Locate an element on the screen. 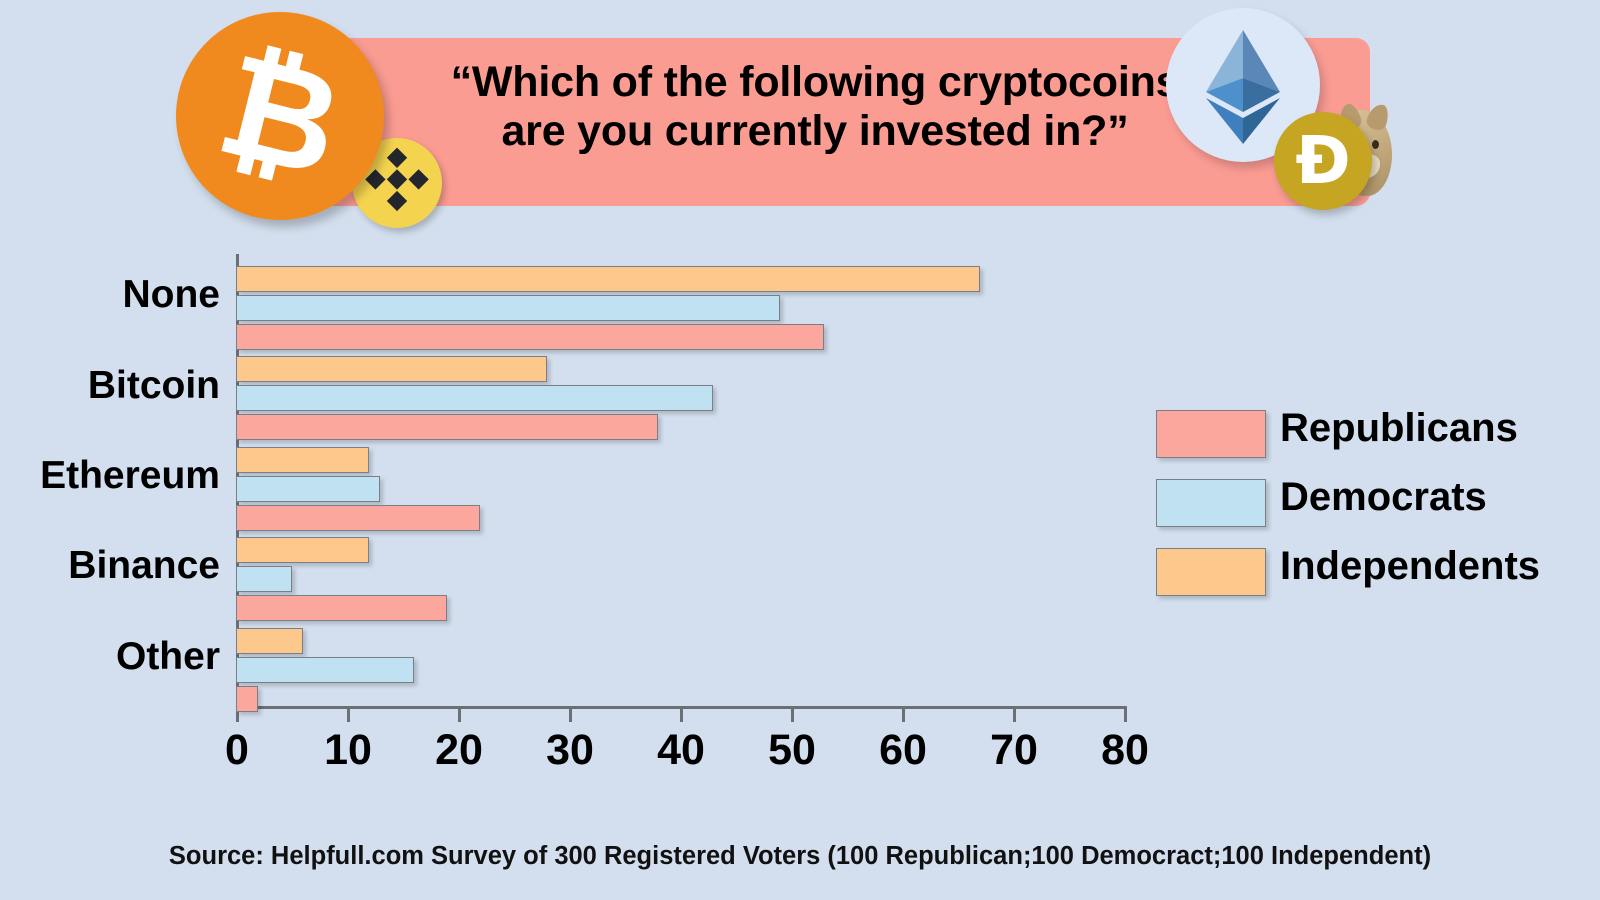 The image size is (1600, 900). dogecoin-icon: Ð is located at coordinates (1323, 161).